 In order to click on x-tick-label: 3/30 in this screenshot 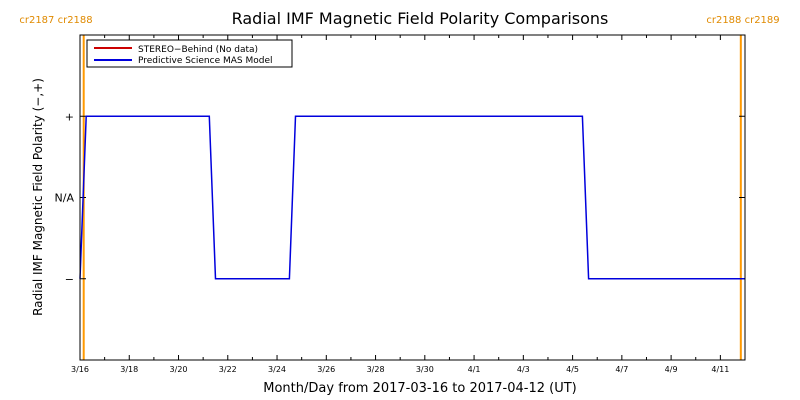, I will do `click(425, 369)`.